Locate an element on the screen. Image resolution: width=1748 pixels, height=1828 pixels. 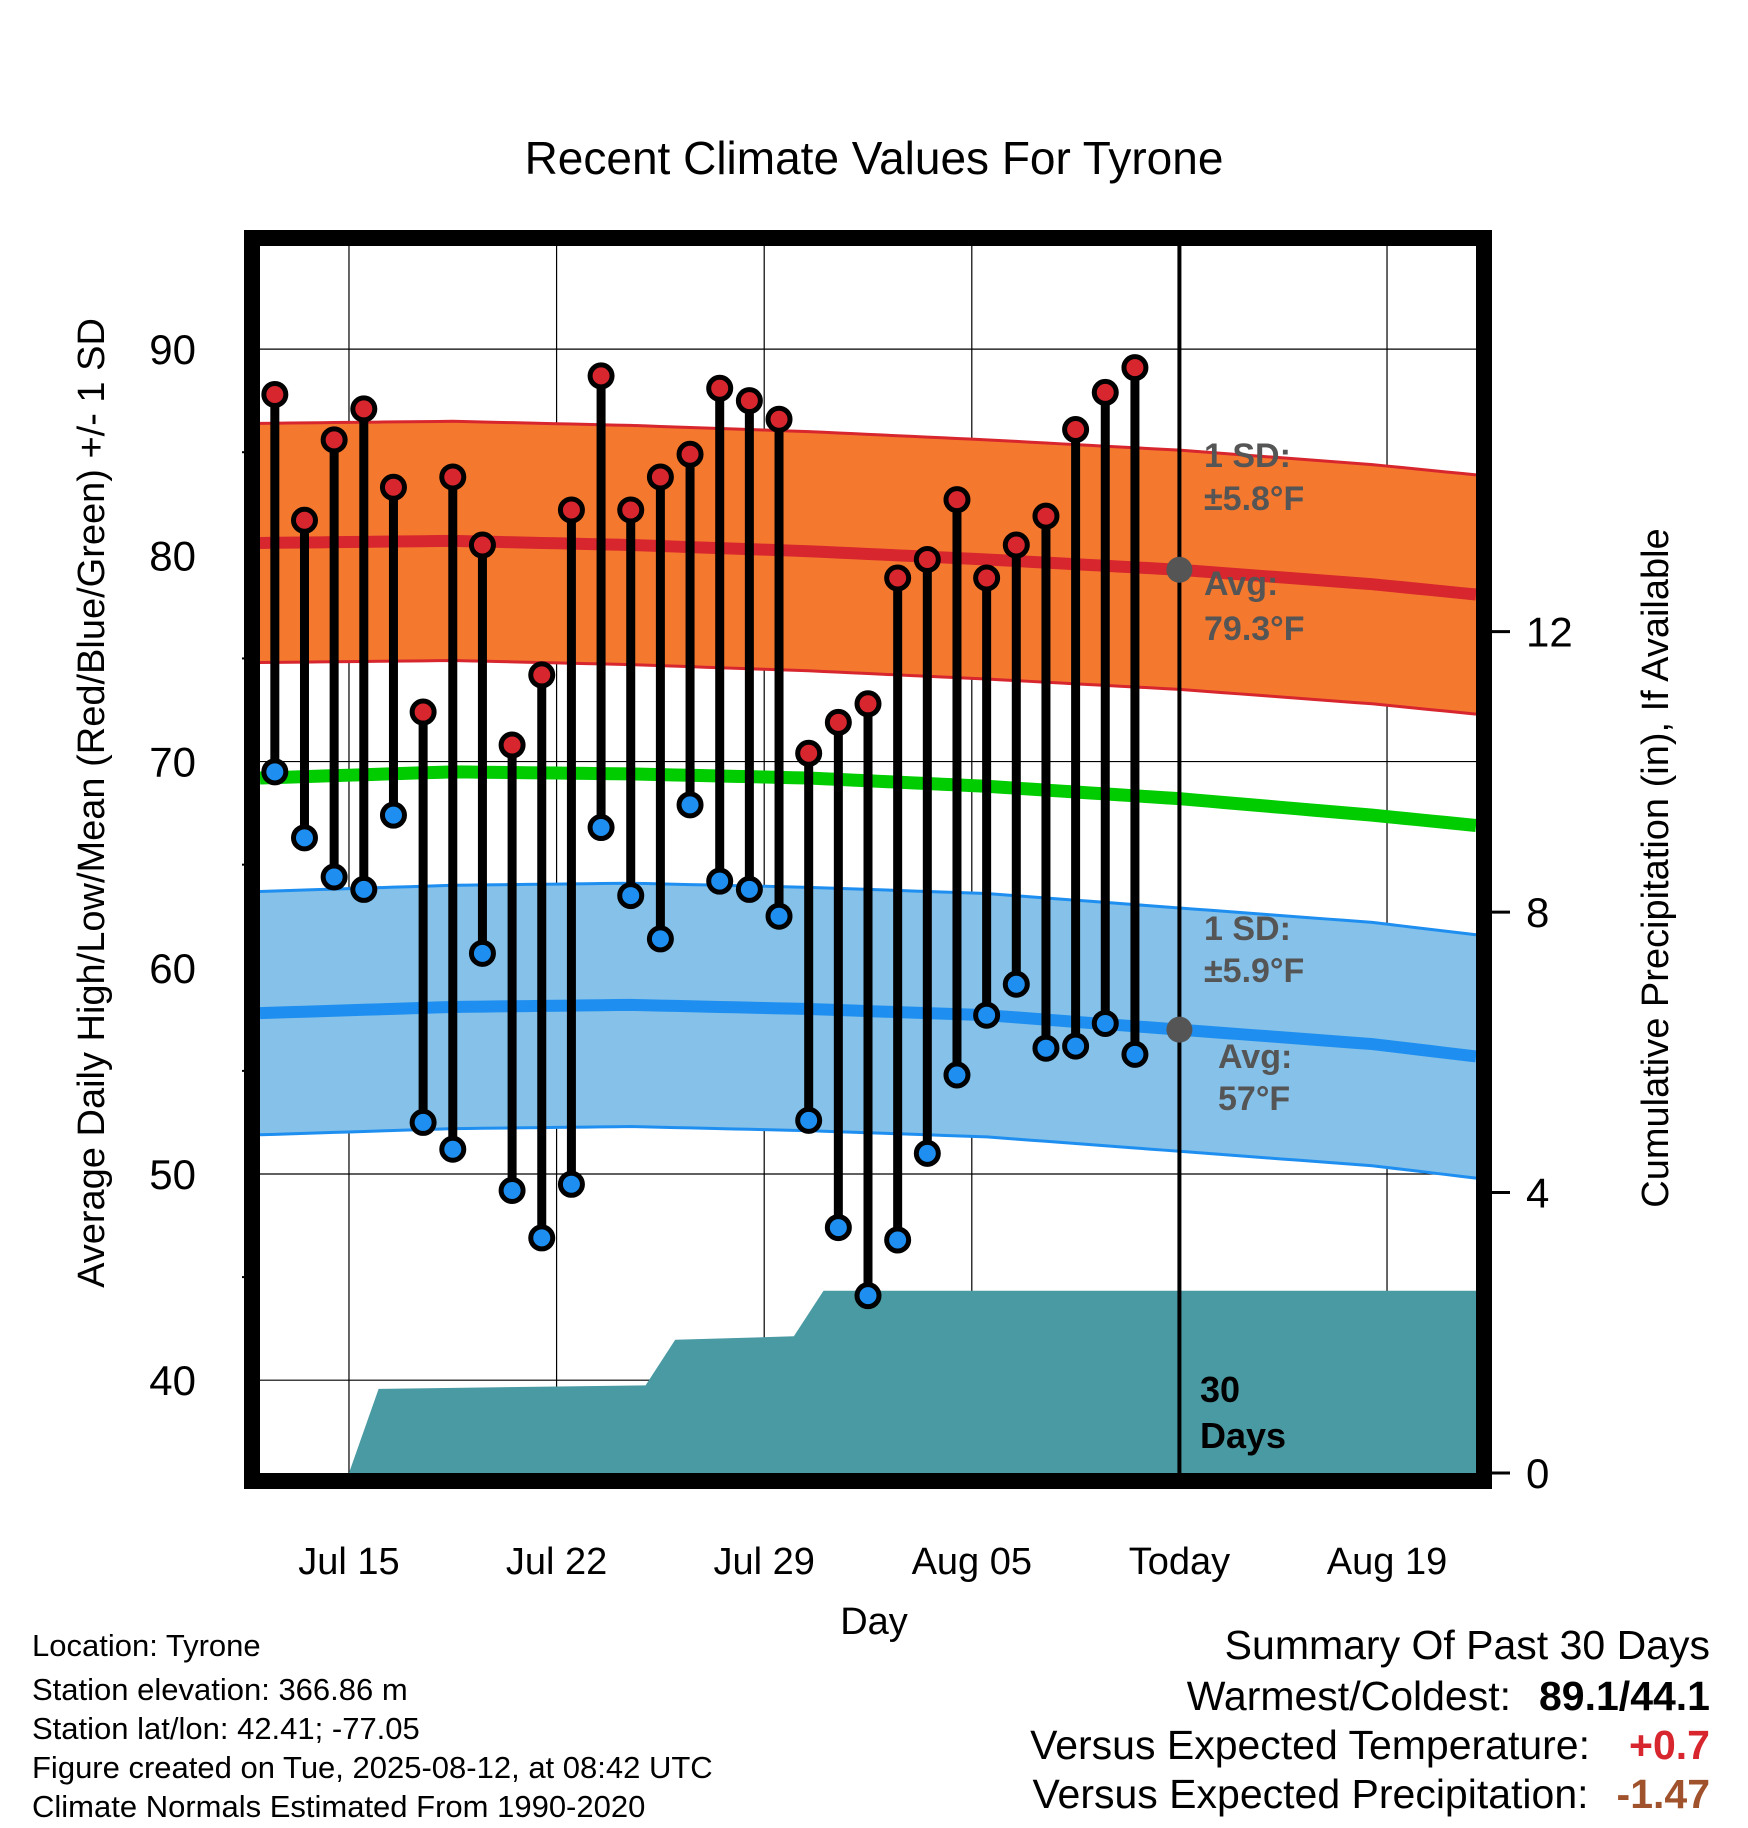
temp-value: +0.7 is located at coordinates (1669, 1745).